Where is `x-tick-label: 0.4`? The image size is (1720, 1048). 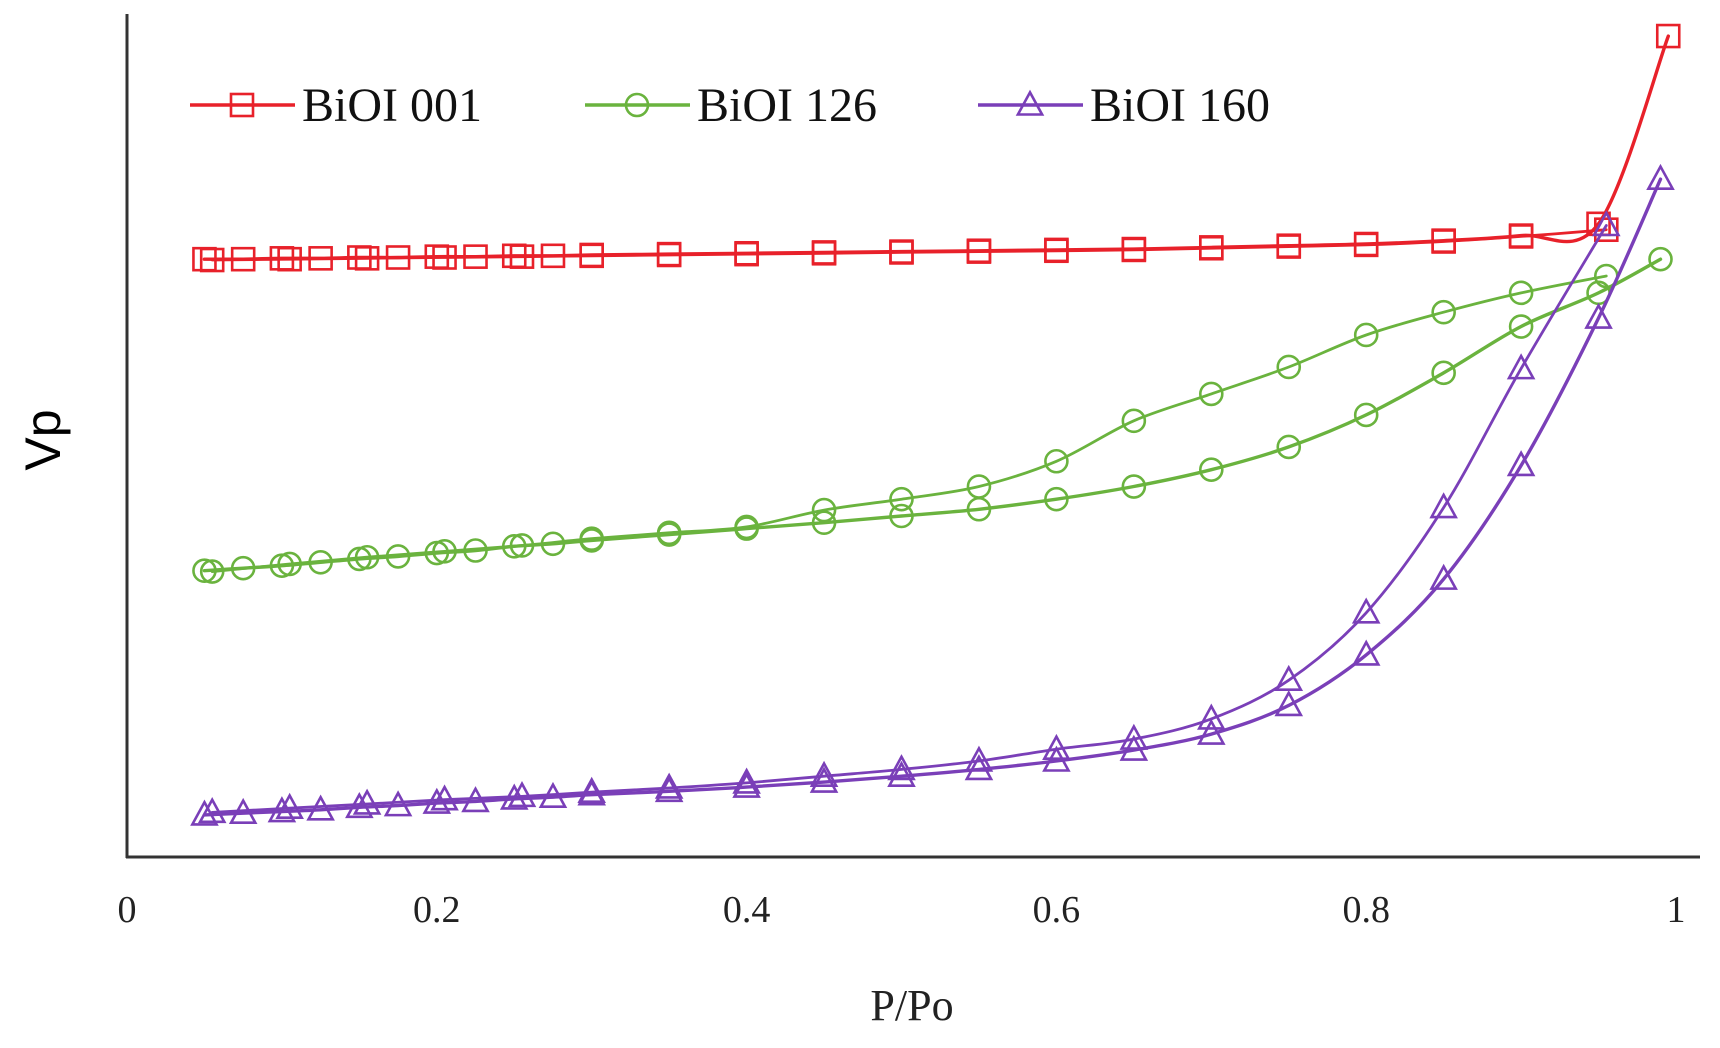 x-tick-label: 0.4 is located at coordinates (747, 910).